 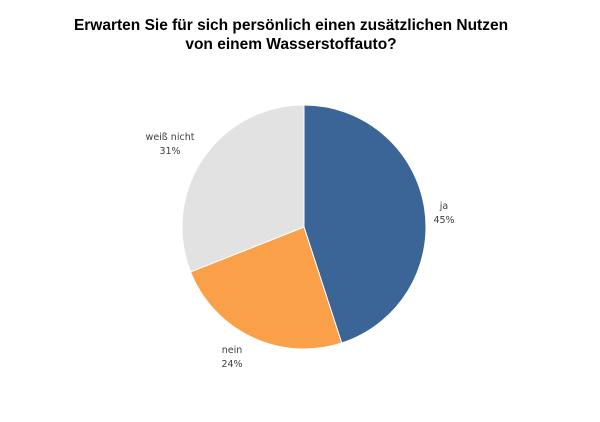 I want to click on data-label-category: ja, so click(x=443, y=206).